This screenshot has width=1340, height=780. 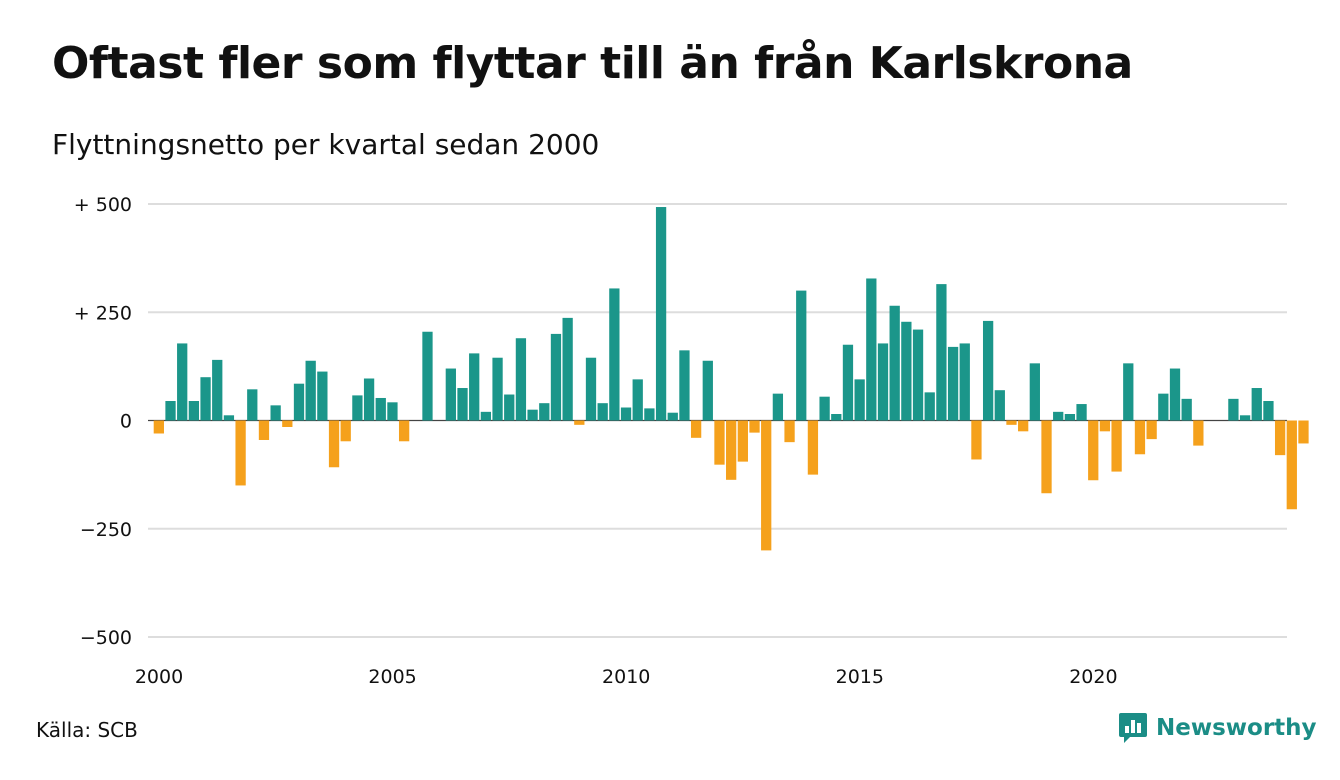 What do you see at coordinates (106, 530) in the screenshot?
I see `y-tick-label: −250` at bounding box center [106, 530].